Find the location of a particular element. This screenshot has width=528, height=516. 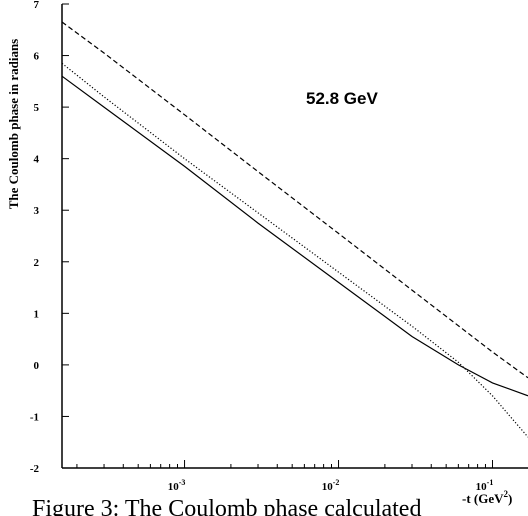

y-tick-label: -1 is located at coordinates (34, 417).